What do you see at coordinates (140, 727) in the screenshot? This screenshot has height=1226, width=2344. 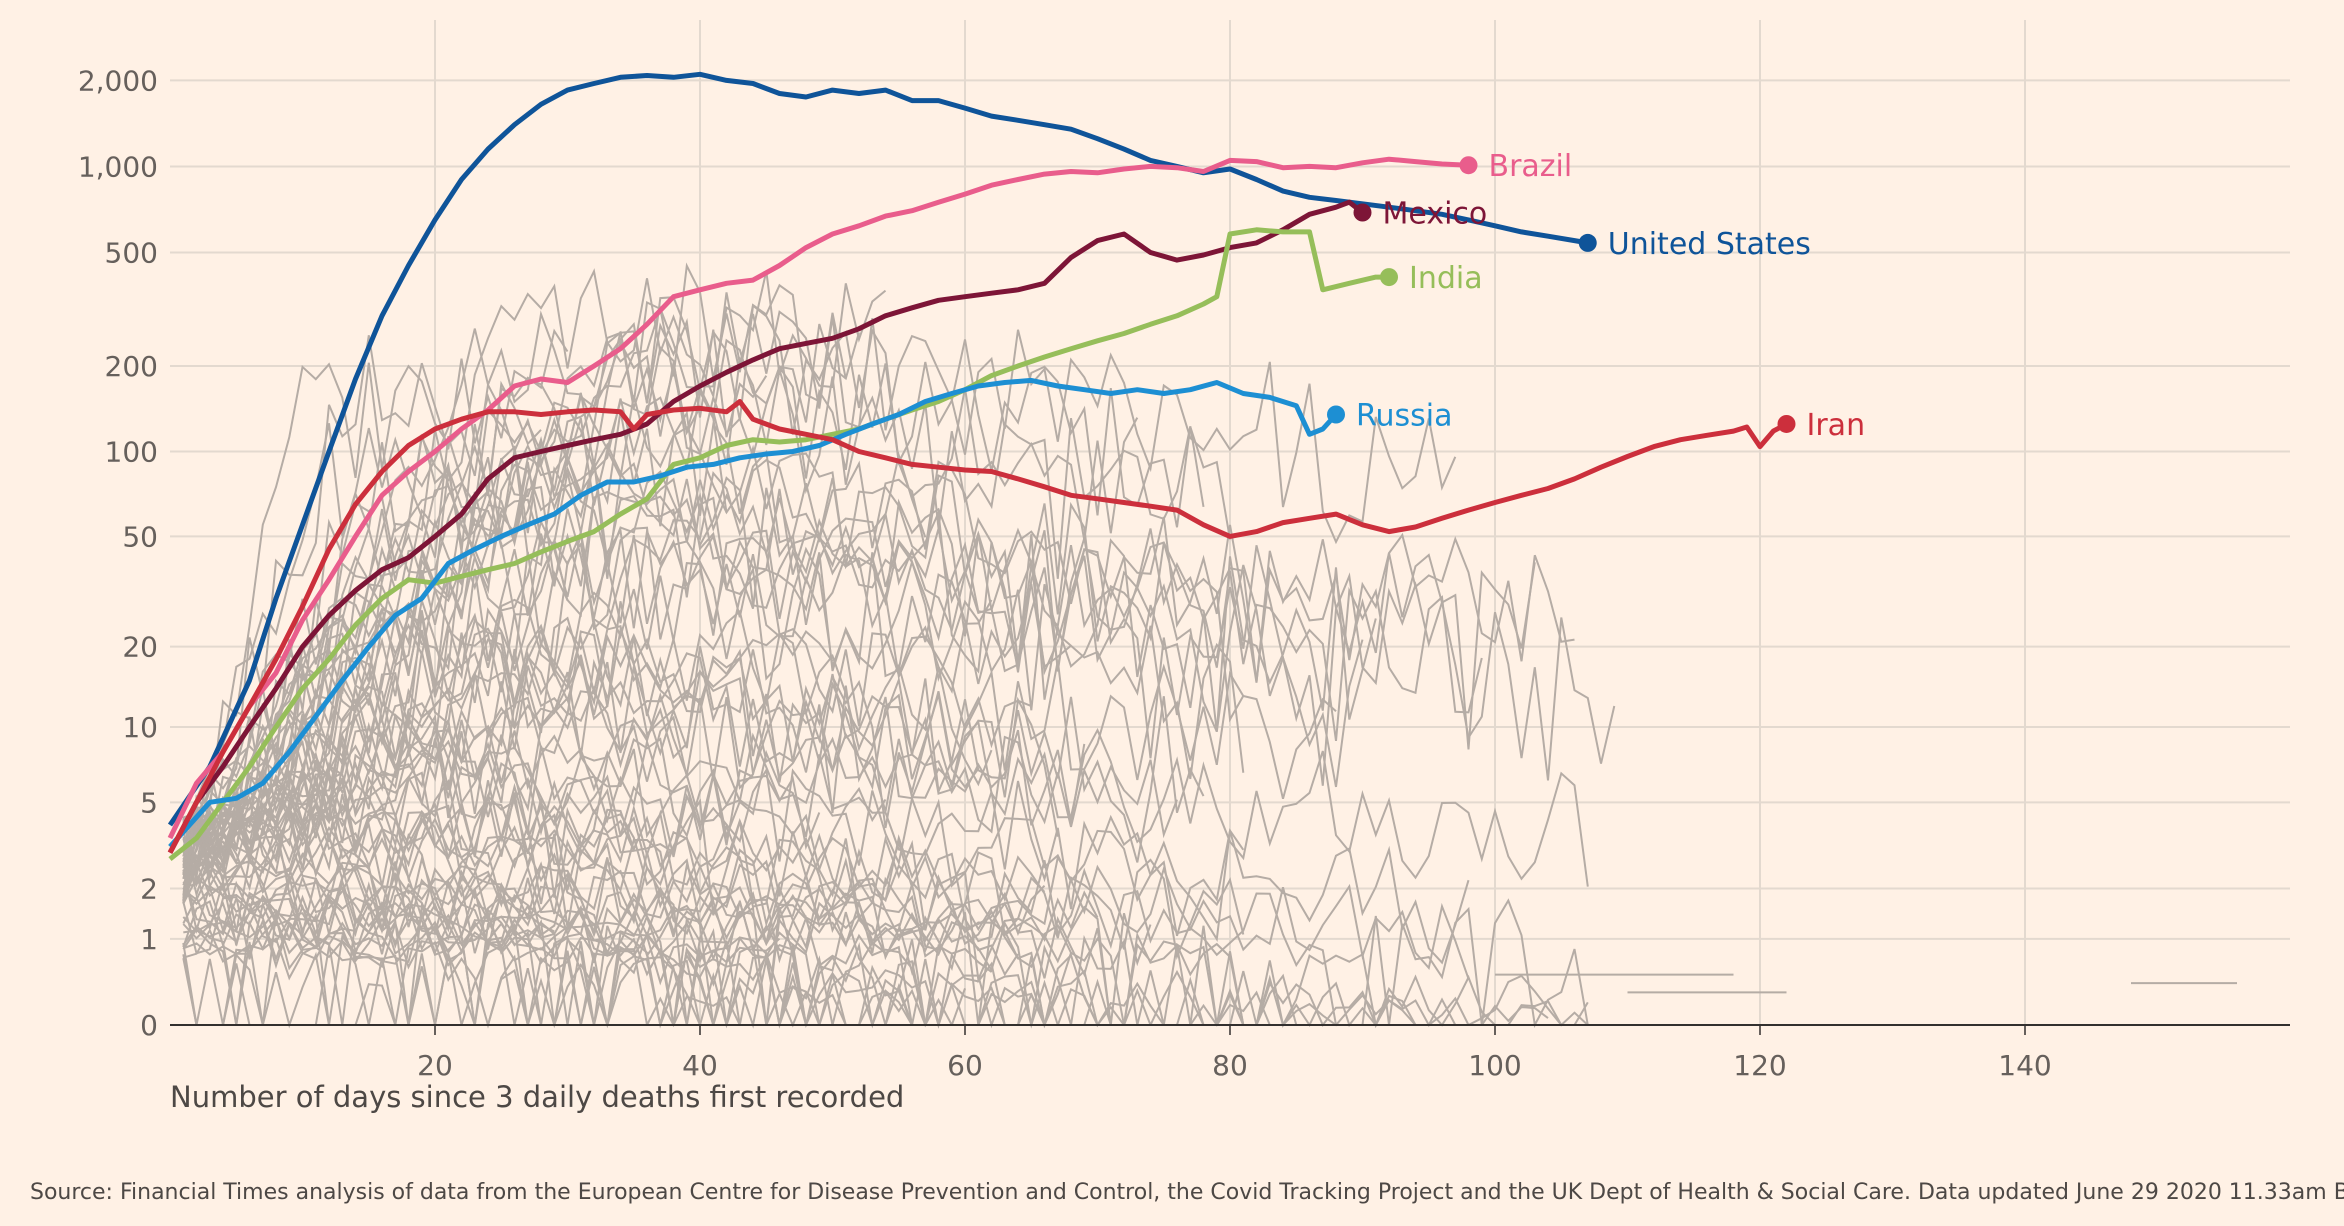 I see `y-tick-label: 10` at bounding box center [140, 727].